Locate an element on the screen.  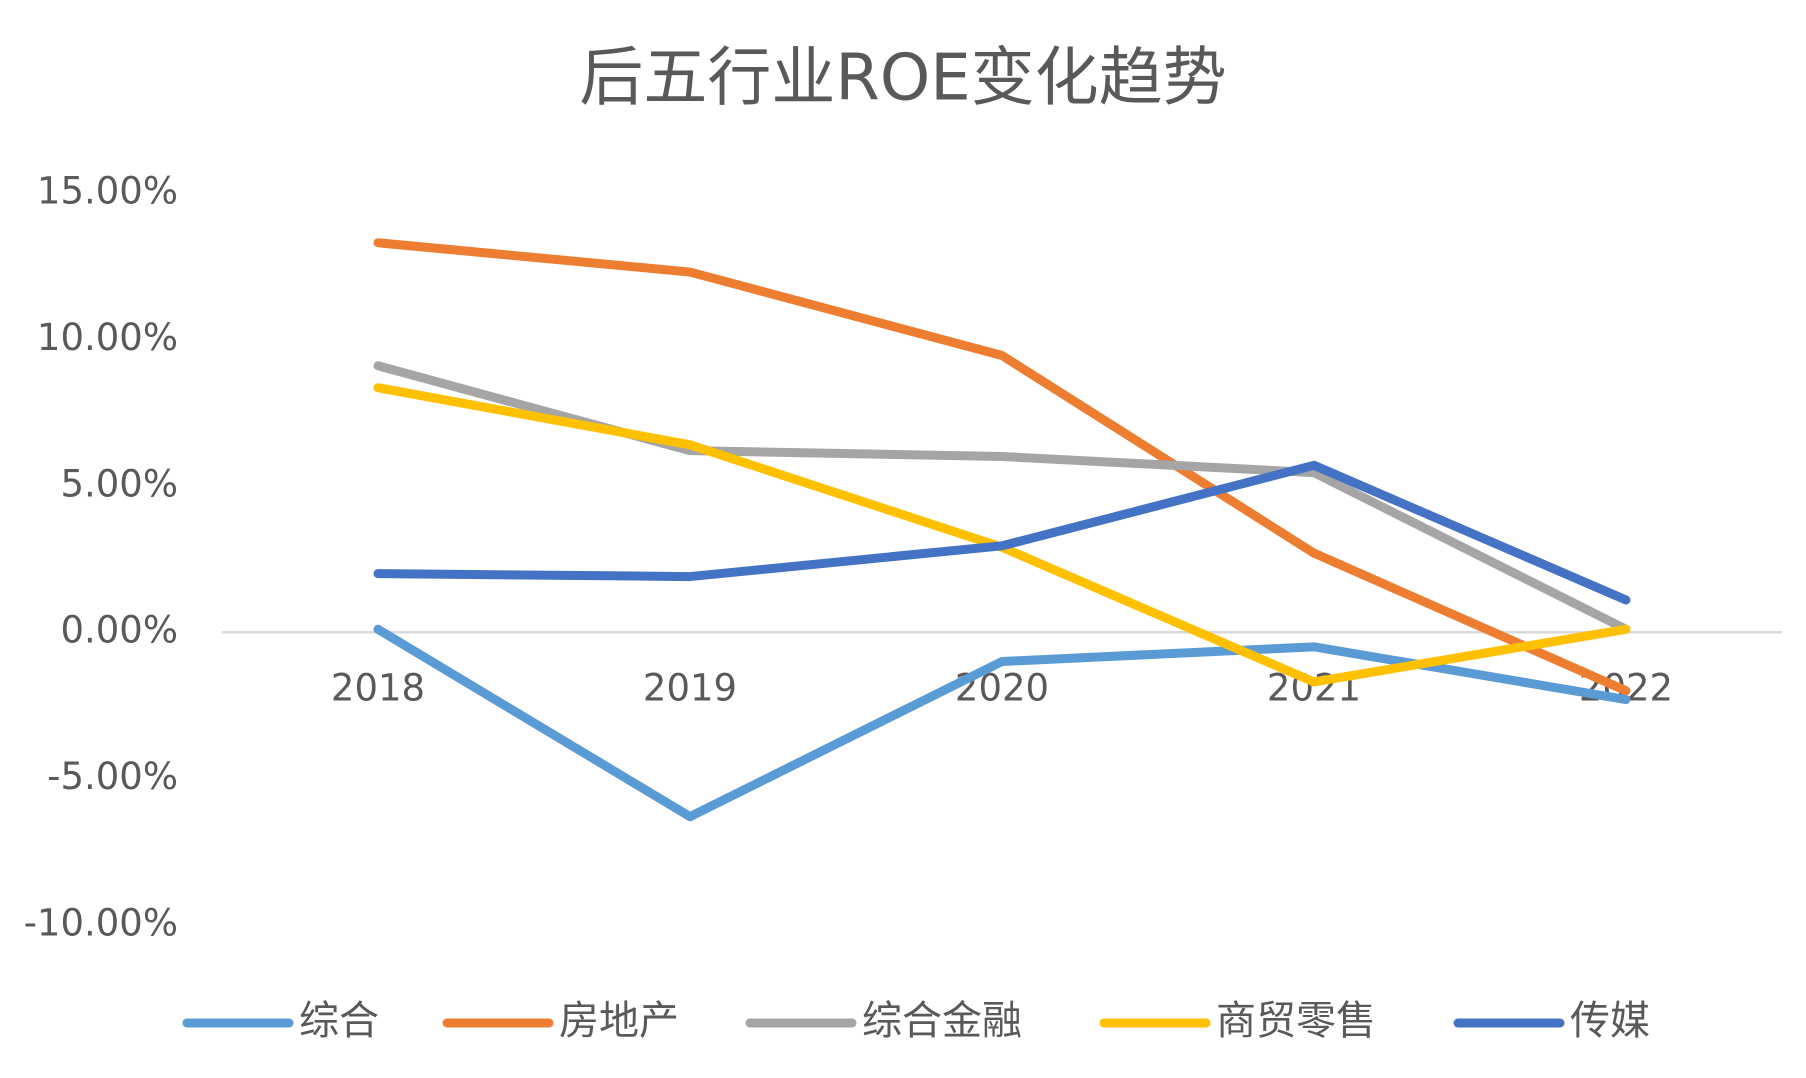
x-tick-label: 2019 is located at coordinates (690, 688).